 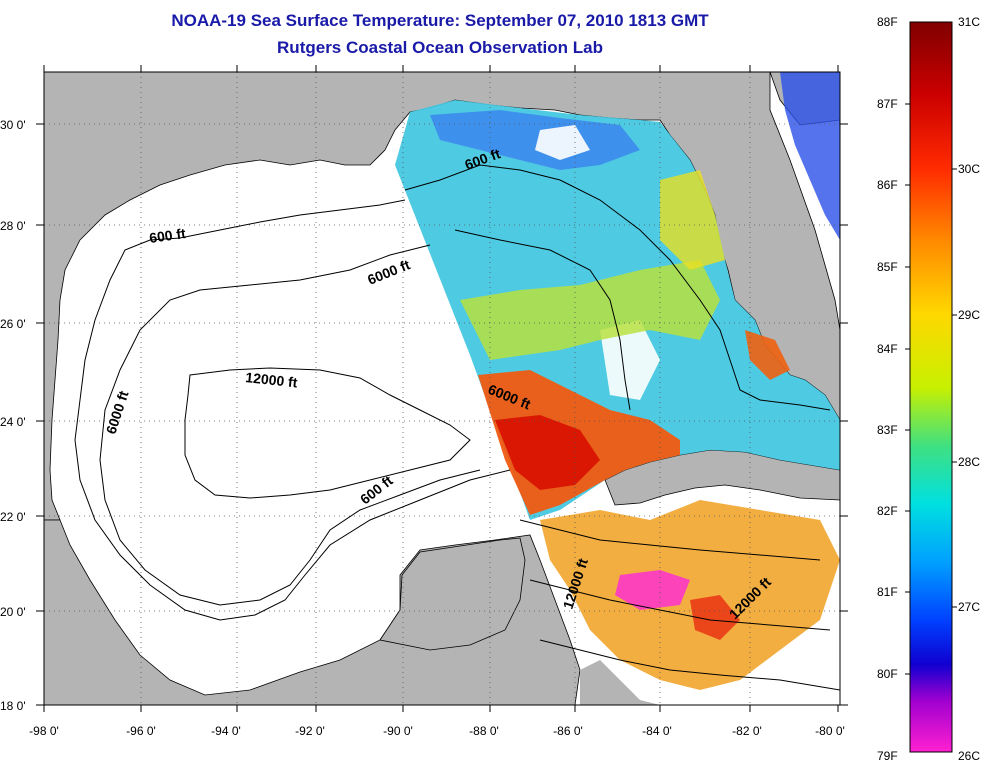 I want to click on colorbar-c-label: 29C, so click(x=969, y=315).